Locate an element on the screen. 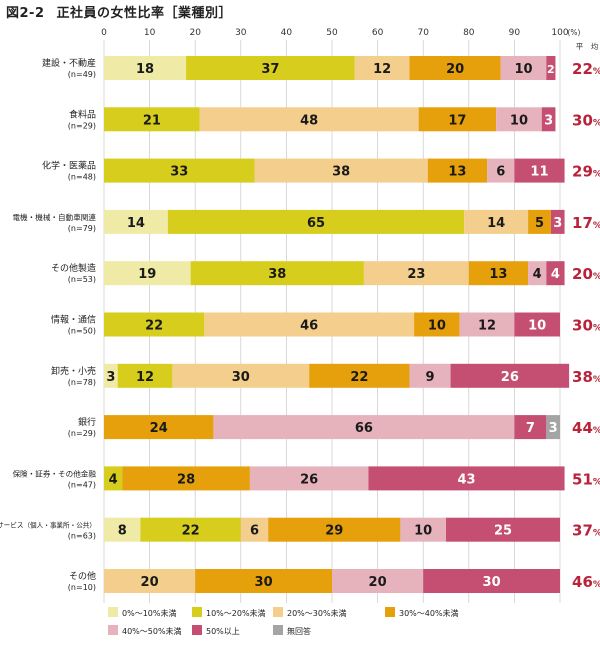 The height and width of the screenshot is (647, 600). data-label: 23 is located at coordinates (416, 274).